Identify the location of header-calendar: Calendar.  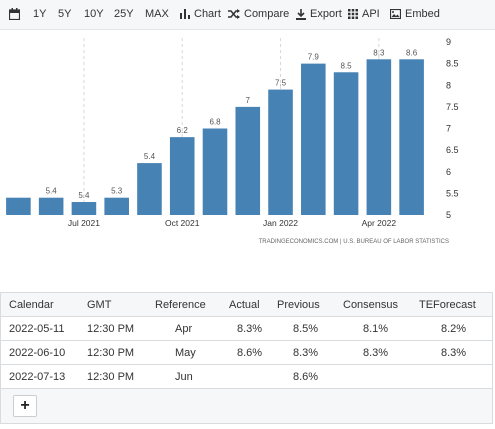
(31, 305).